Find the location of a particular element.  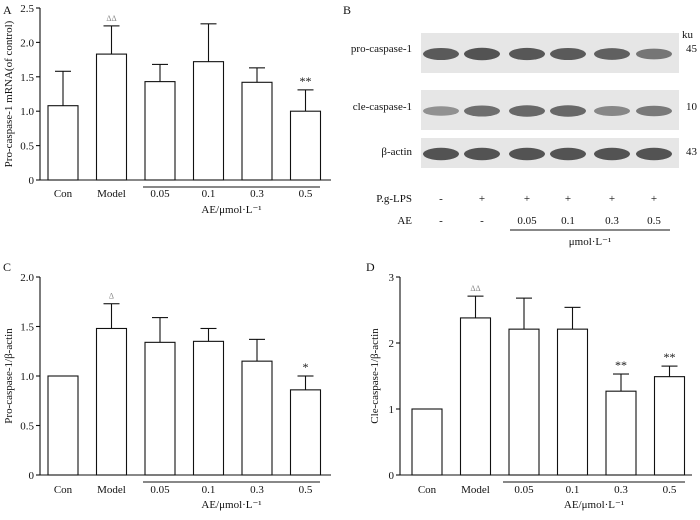

blot-unit-label: μmol·L⁻¹ is located at coordinates (590, 242).